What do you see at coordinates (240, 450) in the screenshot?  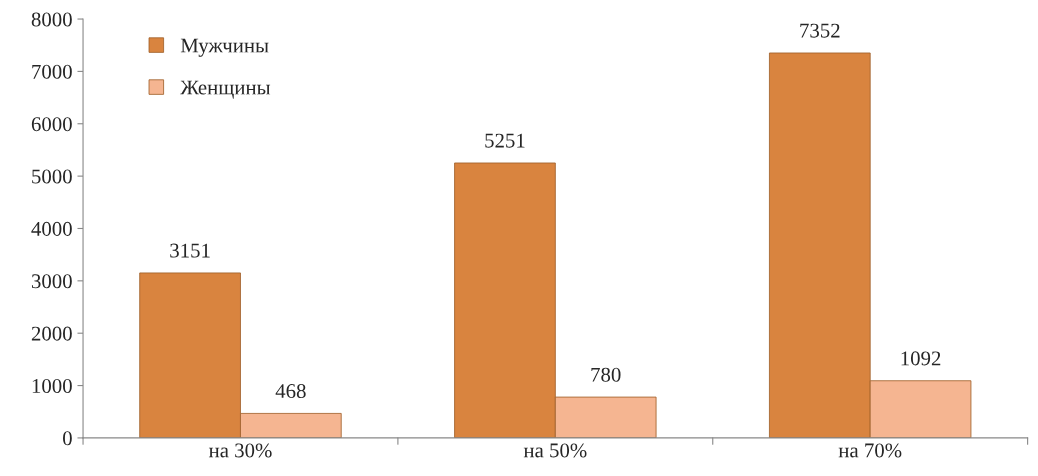 I see `x-tick-label: на 30%` at bounding box center [240, 450].